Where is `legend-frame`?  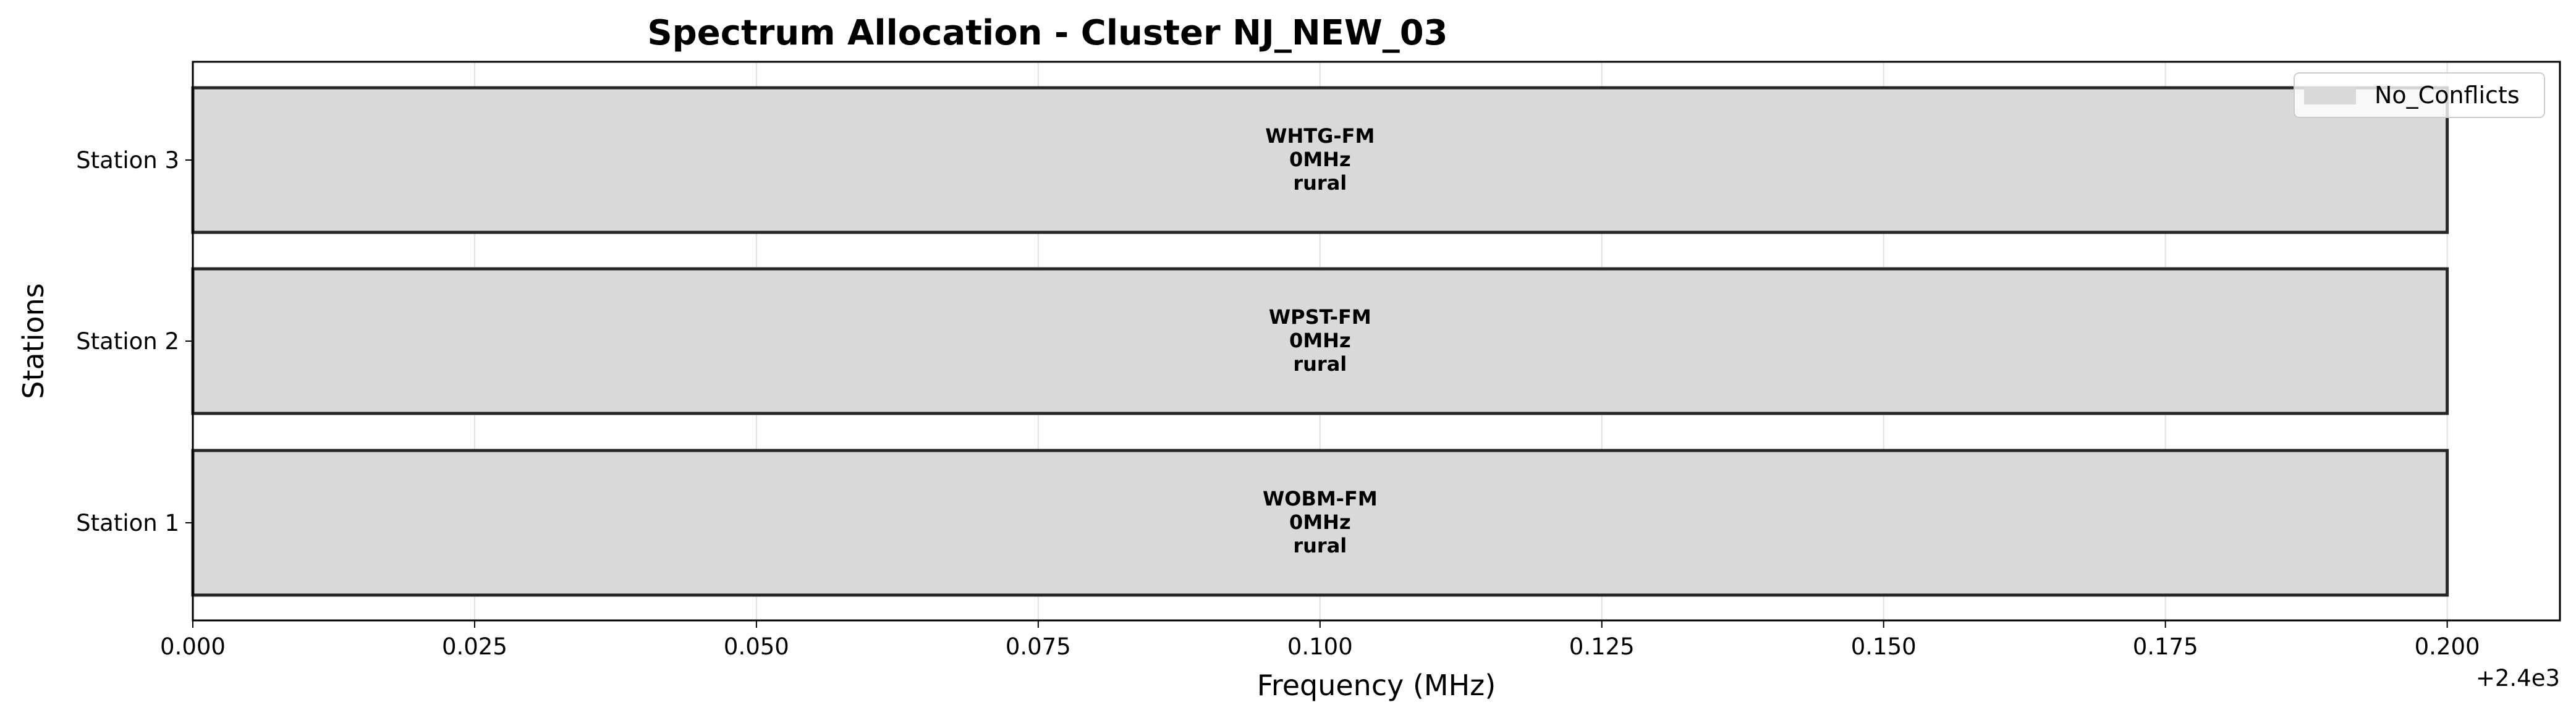
legend-frame is located at coordinates (2419, 95).